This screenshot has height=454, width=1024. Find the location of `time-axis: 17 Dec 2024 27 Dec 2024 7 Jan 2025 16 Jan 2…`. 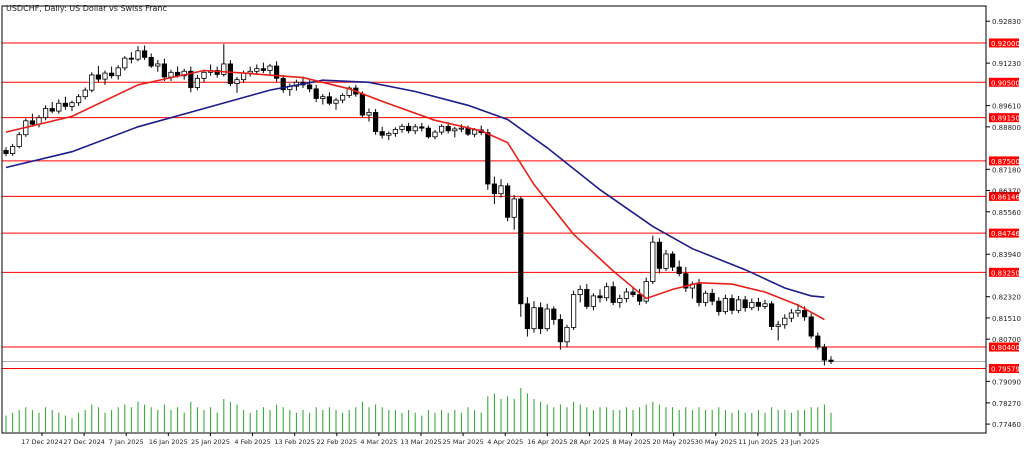

time-axis: 17 Dec 2024 27 Dec 2024 7 Jan 2025 16 Jan 2… is located at coordinates (420, 439).